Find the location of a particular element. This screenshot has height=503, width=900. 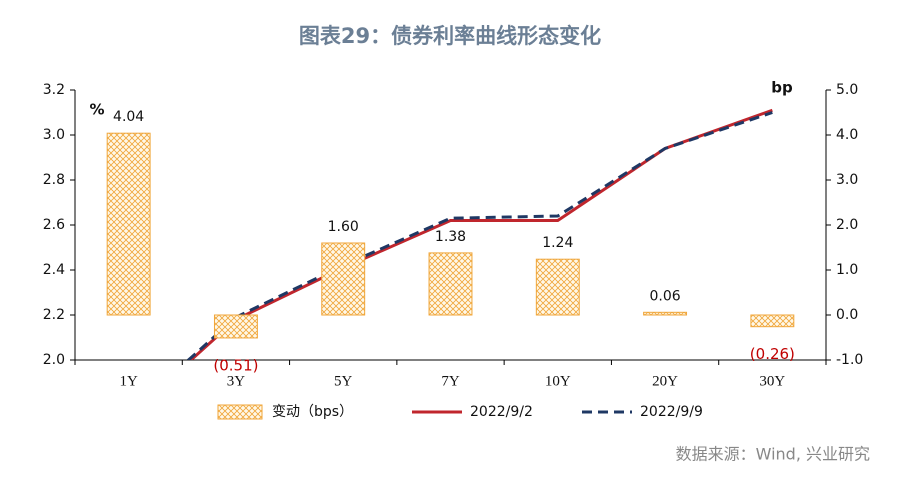

y-tick-label: 3.0 is located at coordinates (54, 135).